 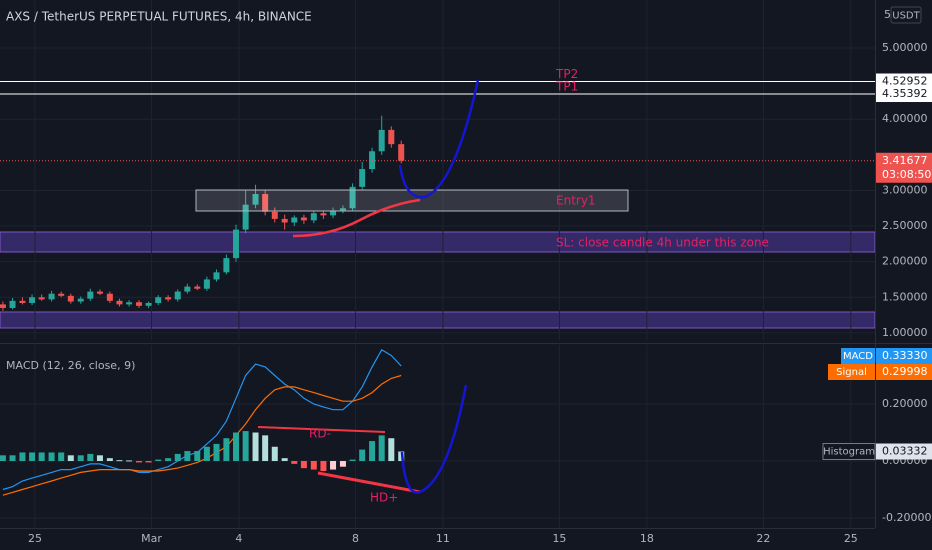 What do you see at coordinates (905, 403) in the screenshot?
I see `y-tick-label: 0.20000` at bounding box center [905, 403].